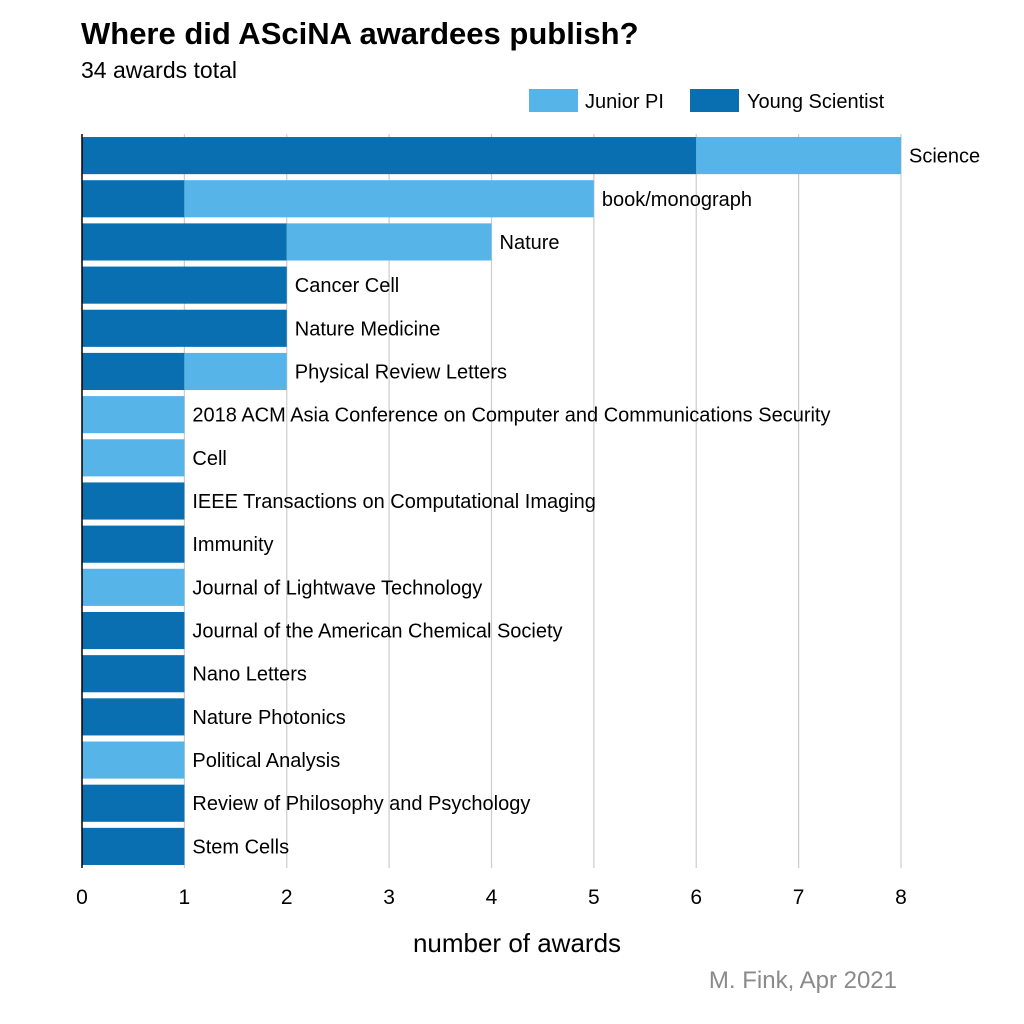 The width and height of the screenshot is (1024, 1024). I want to click on x-axis-label: number of awards, so click(517, 943).